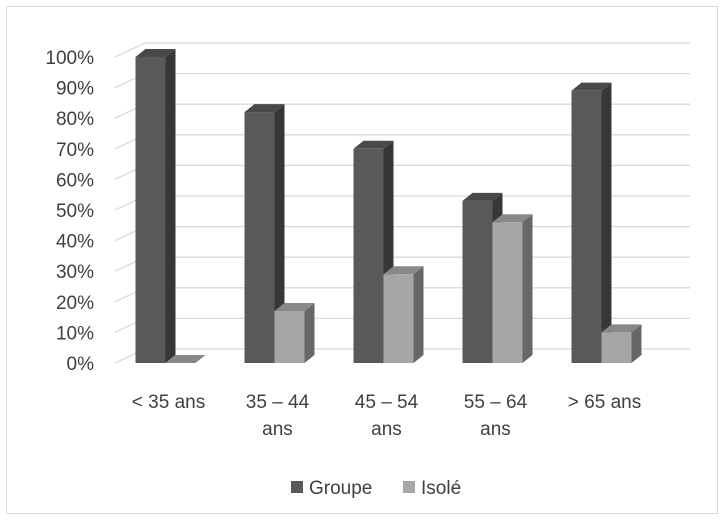 The width and height of the screenshot is (726, 522). Describe the element at coordinates (294, 332) in the screenshot. I see `bar-isolé-1` at that location.